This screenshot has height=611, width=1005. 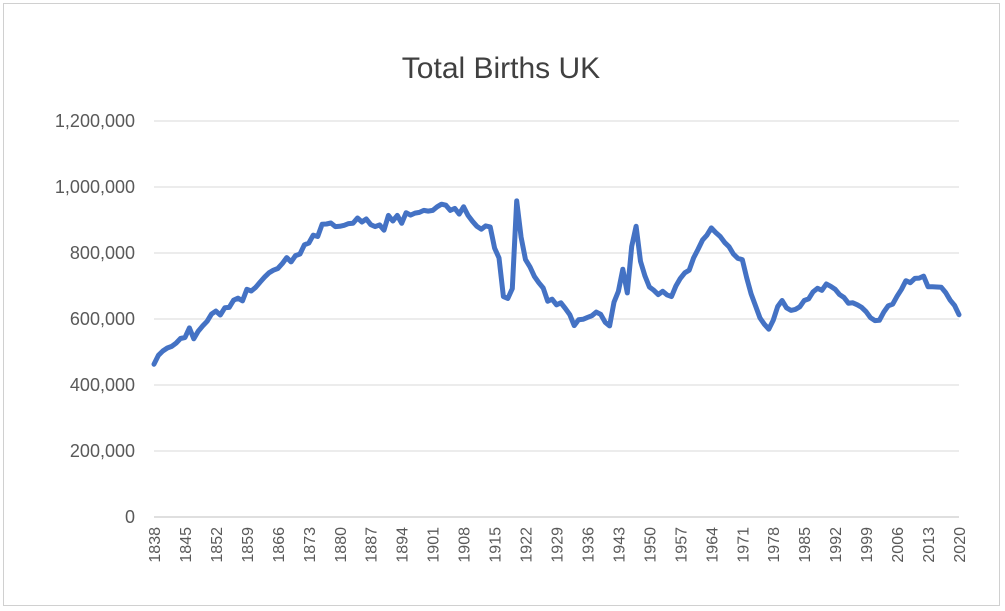 I want to click on x-tick-label: 1943, so click(x=619, y=545).